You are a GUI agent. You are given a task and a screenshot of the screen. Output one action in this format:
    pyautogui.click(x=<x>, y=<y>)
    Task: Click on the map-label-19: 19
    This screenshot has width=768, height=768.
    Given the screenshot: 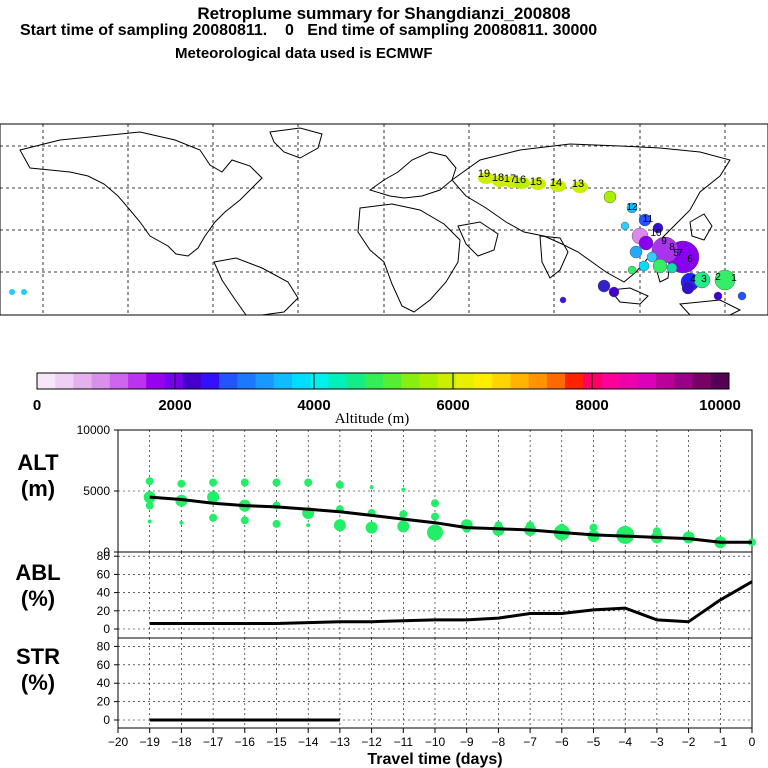 What is the action you would take?
    pyautogui.click(x=484, y=174)
    